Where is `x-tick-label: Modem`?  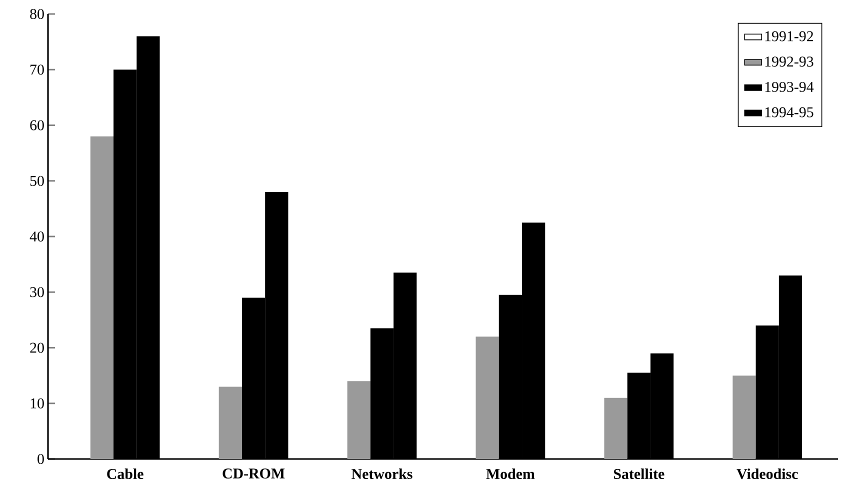
x-tick-label: Modem is located at coordinates (510, 474).